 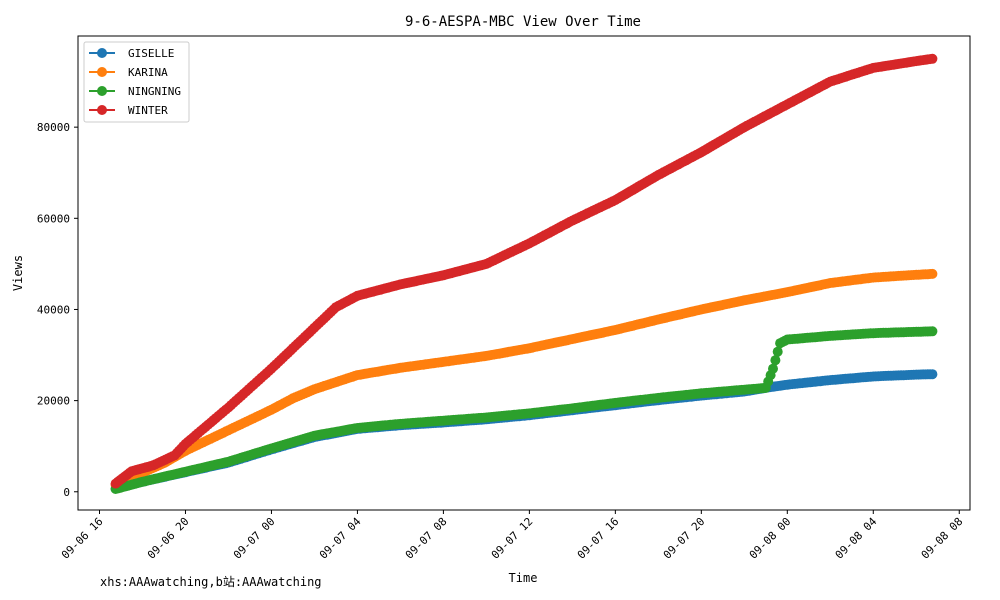 I want to click on y-tick-label: 0, so click(x=66, y=492).